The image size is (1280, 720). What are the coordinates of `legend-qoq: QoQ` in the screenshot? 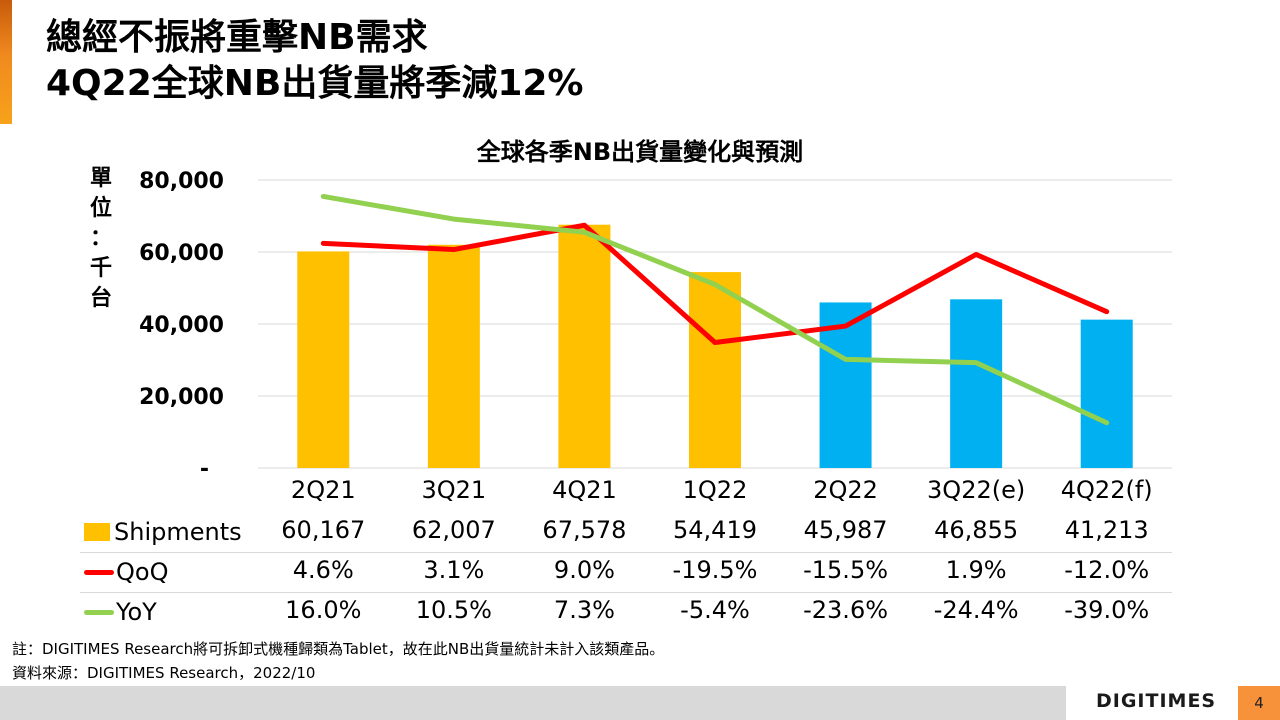 It's located at (126, 572).